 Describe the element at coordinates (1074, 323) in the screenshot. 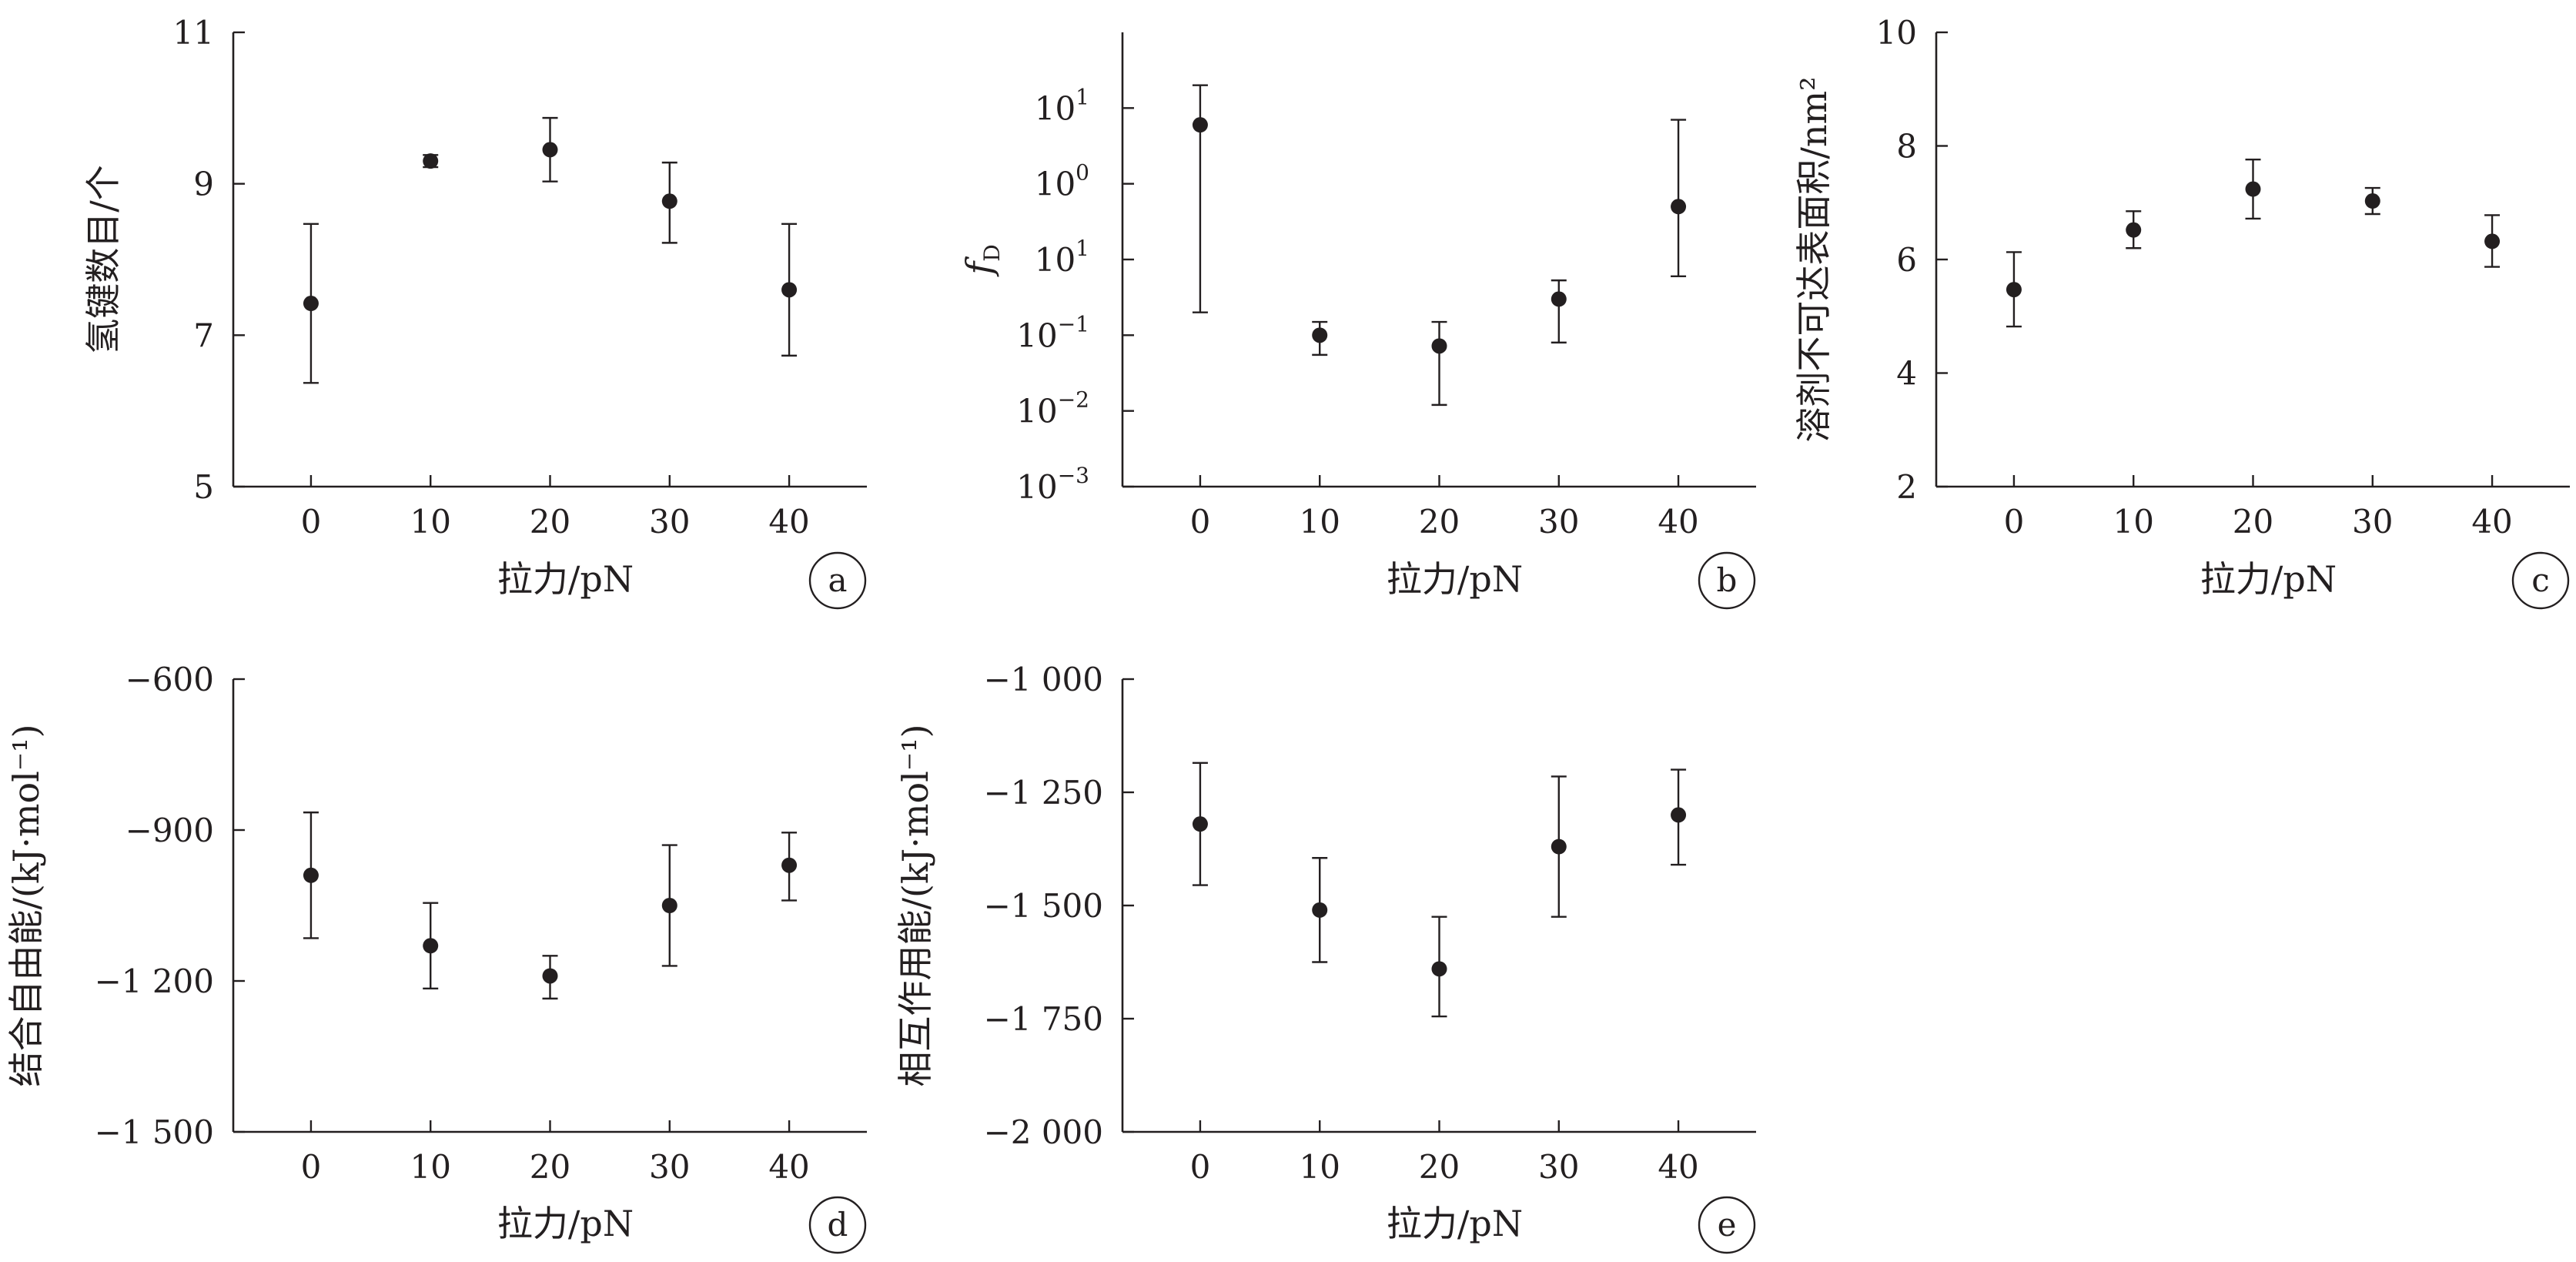

I see `y-tick-label-exponent: −1` at that location.